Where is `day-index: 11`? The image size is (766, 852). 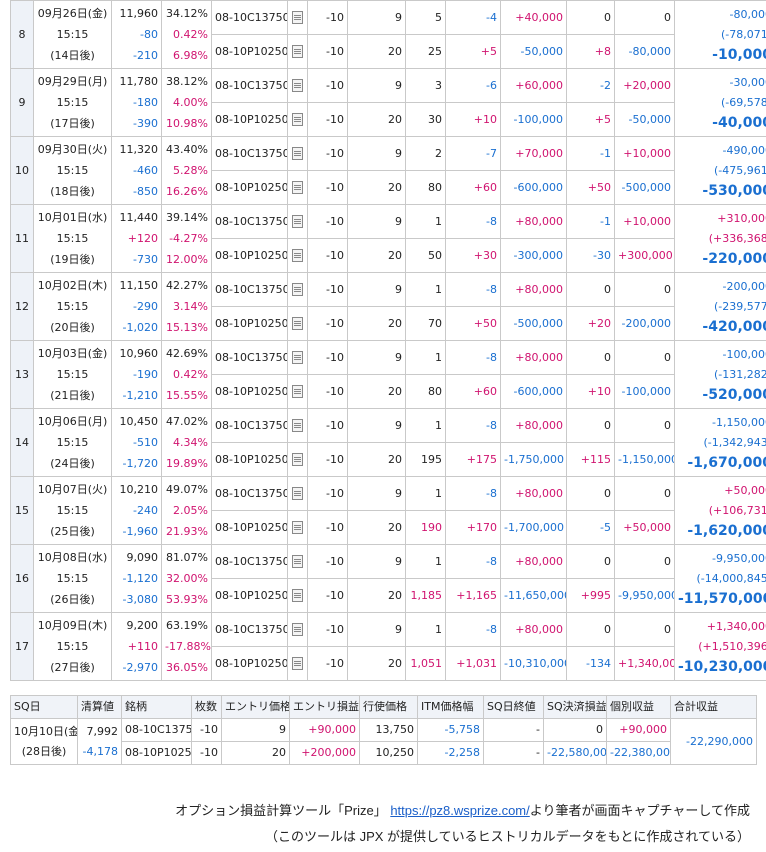
day-index: 11 is located at coordinates (22, 238).